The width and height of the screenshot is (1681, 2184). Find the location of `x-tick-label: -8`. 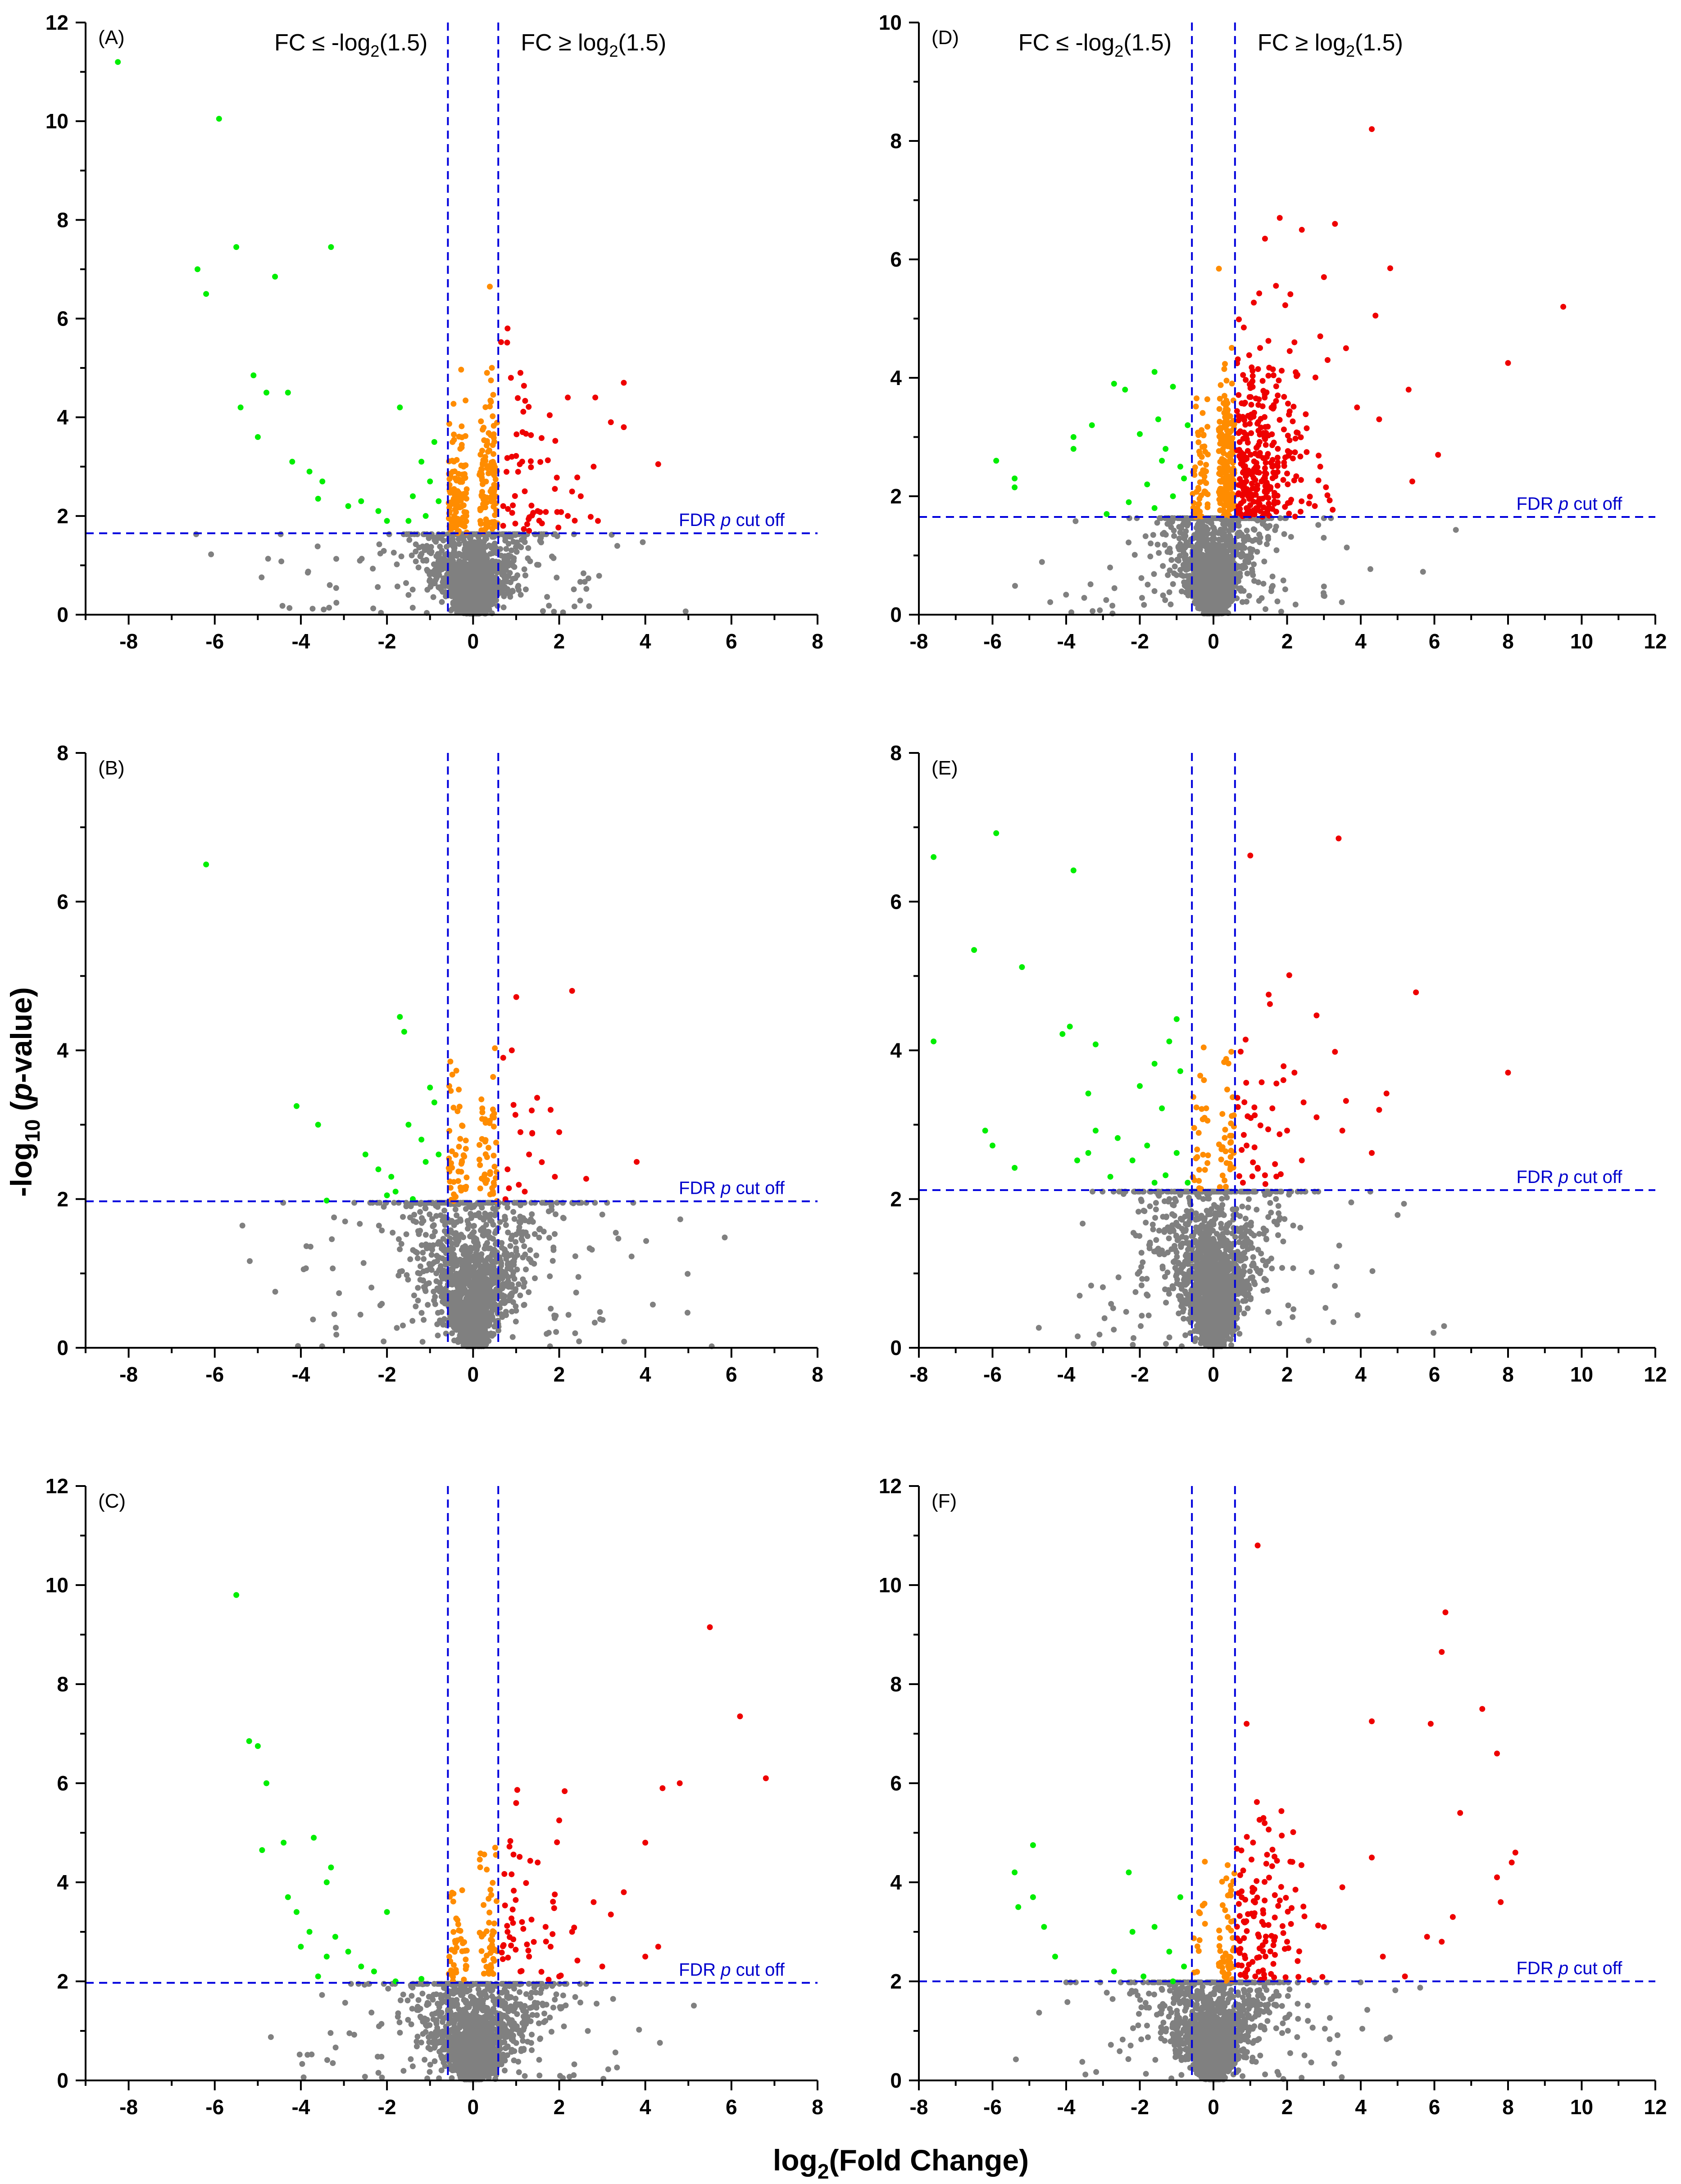

x-tick-label: -8 is located at coordinates (128, 1374).